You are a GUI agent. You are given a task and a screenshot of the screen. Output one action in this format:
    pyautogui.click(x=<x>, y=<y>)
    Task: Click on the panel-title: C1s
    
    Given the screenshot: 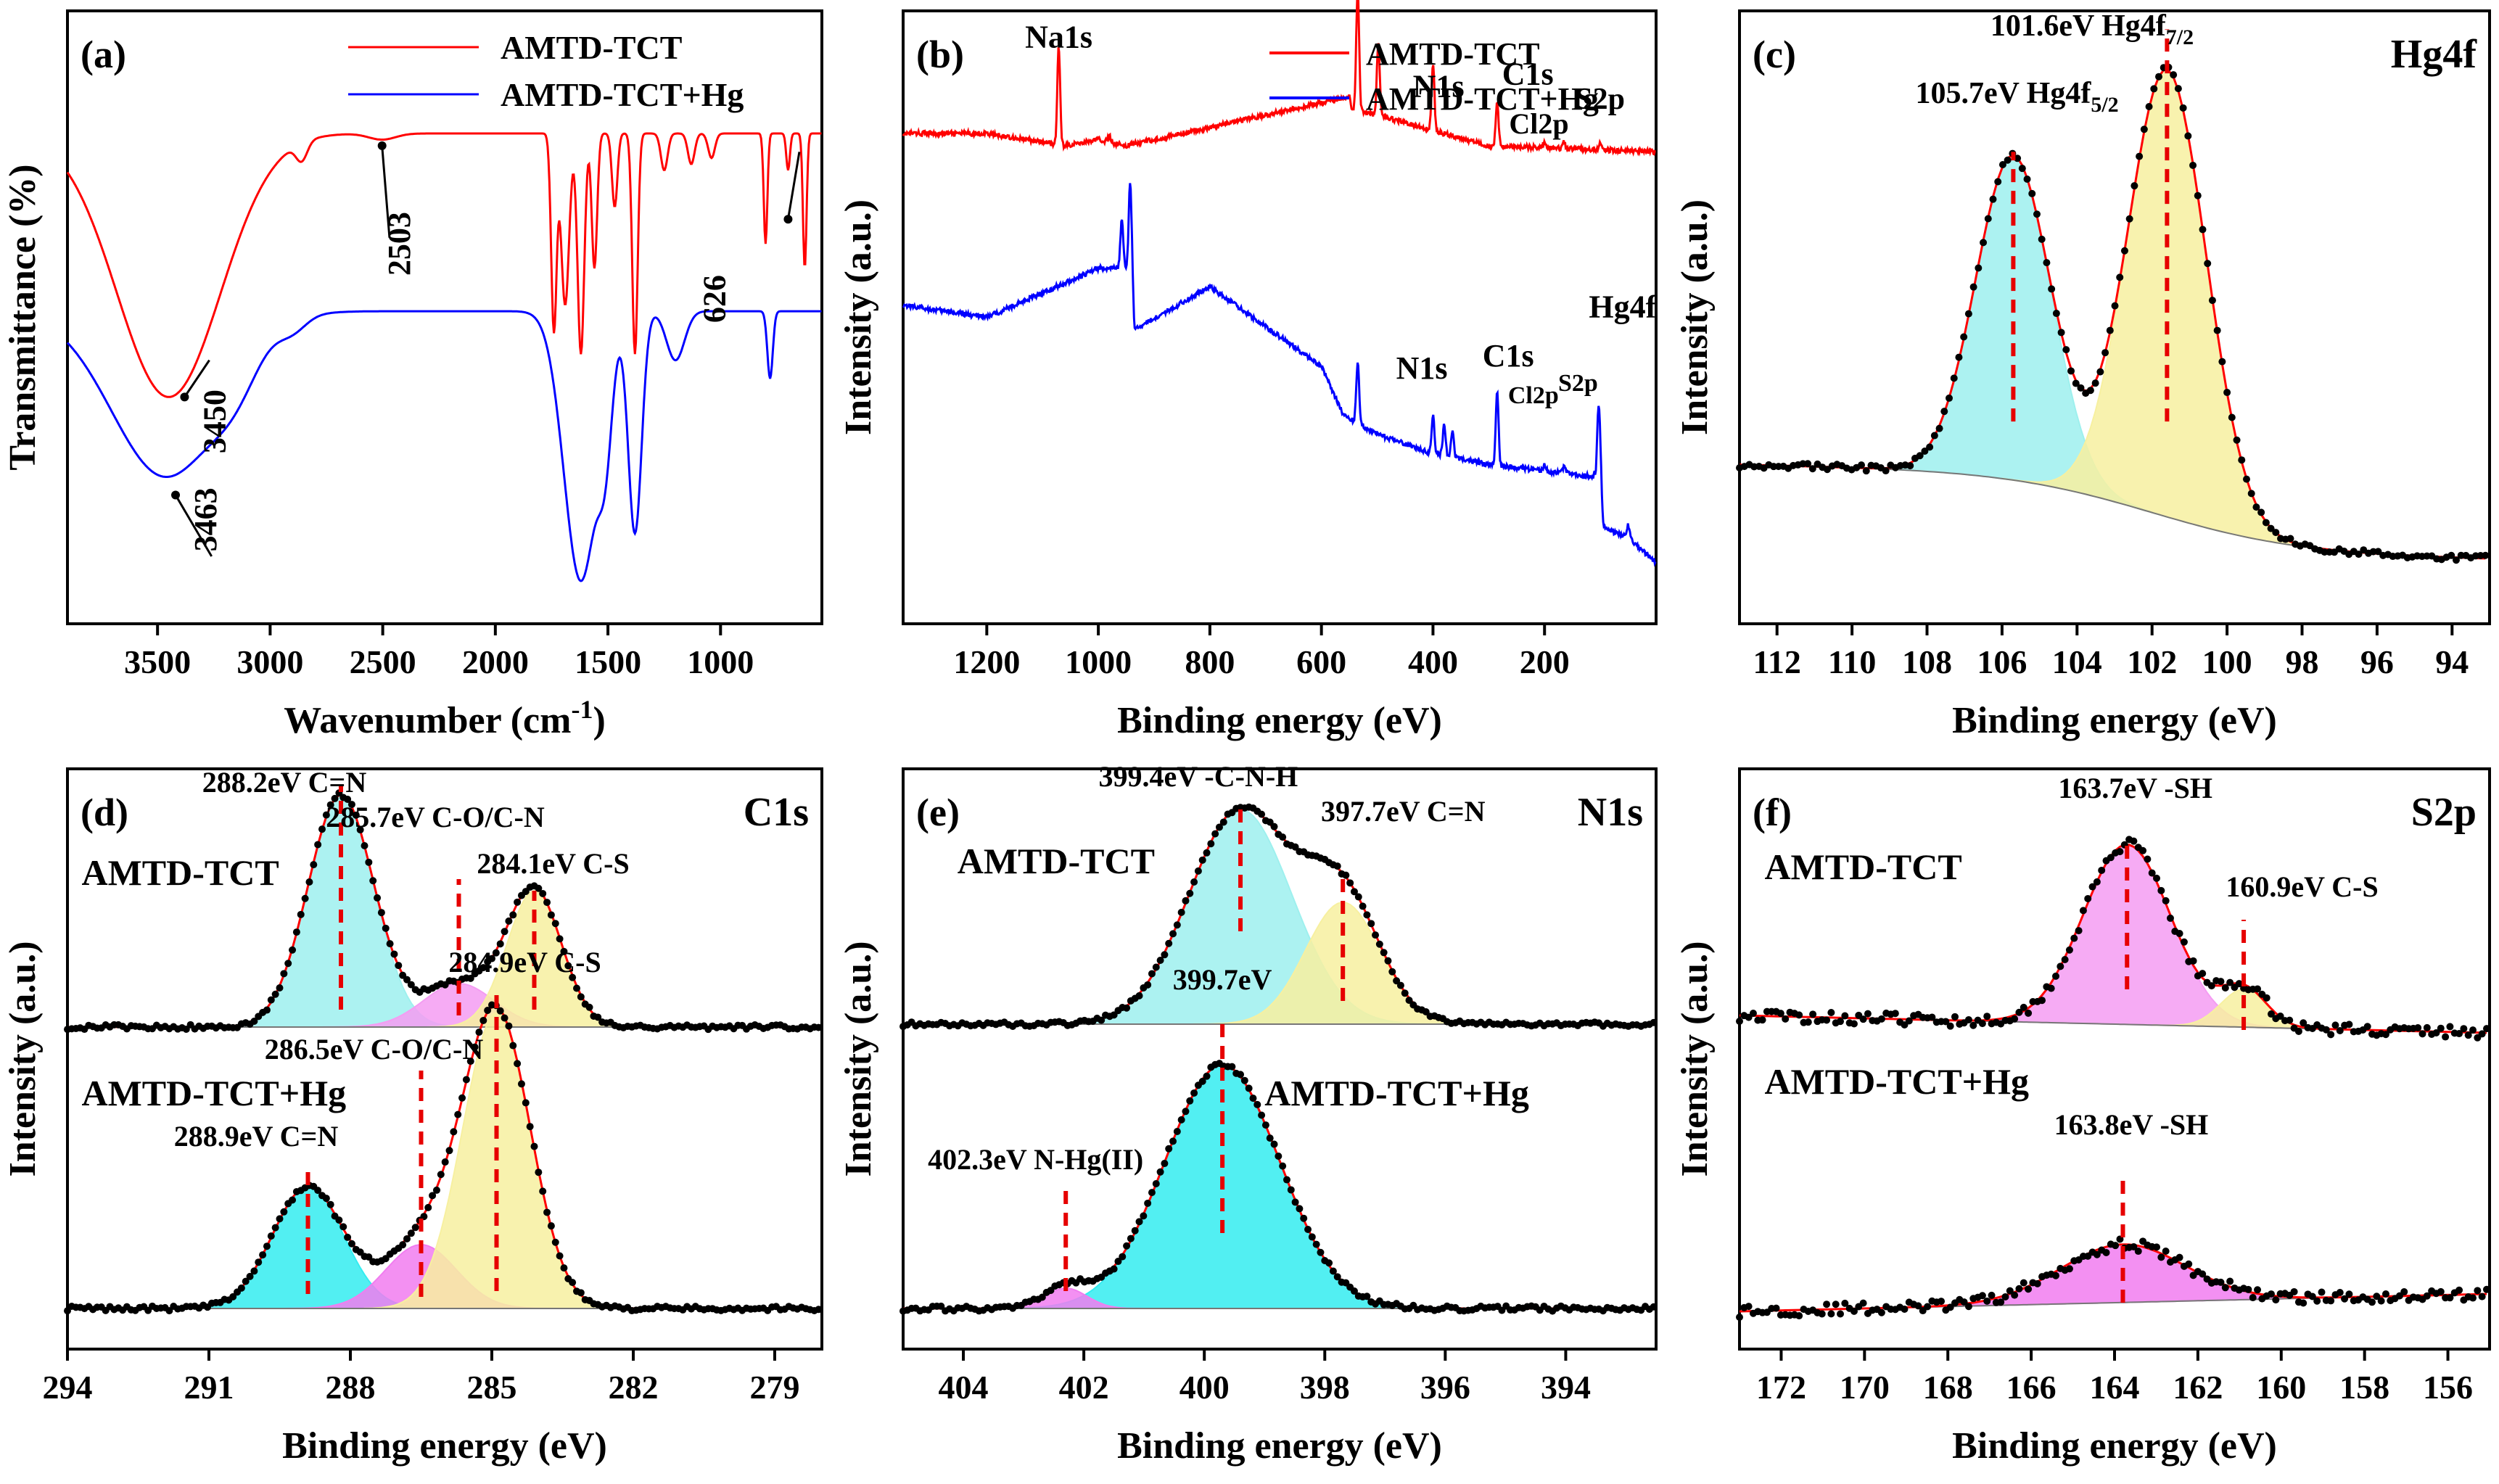 What is the action you would take?
    pyautogui.click(x=776, y=812)
    